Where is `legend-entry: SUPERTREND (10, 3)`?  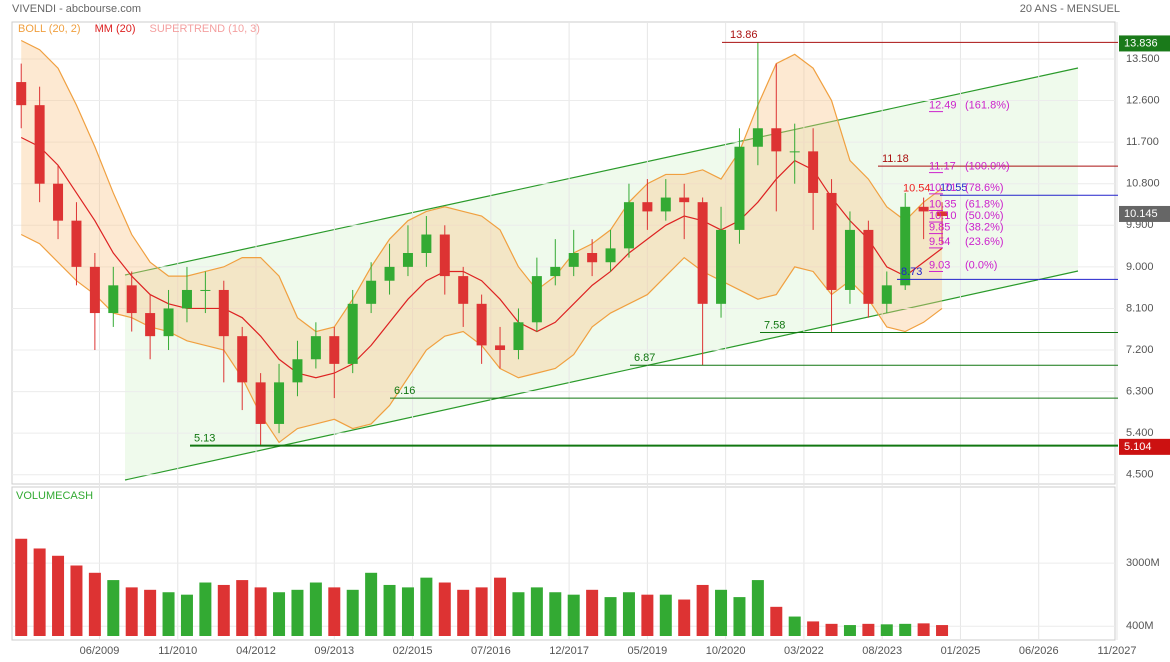
legend-entry: SUPERTREND (10, 3) is located at coordinates (205, 29).